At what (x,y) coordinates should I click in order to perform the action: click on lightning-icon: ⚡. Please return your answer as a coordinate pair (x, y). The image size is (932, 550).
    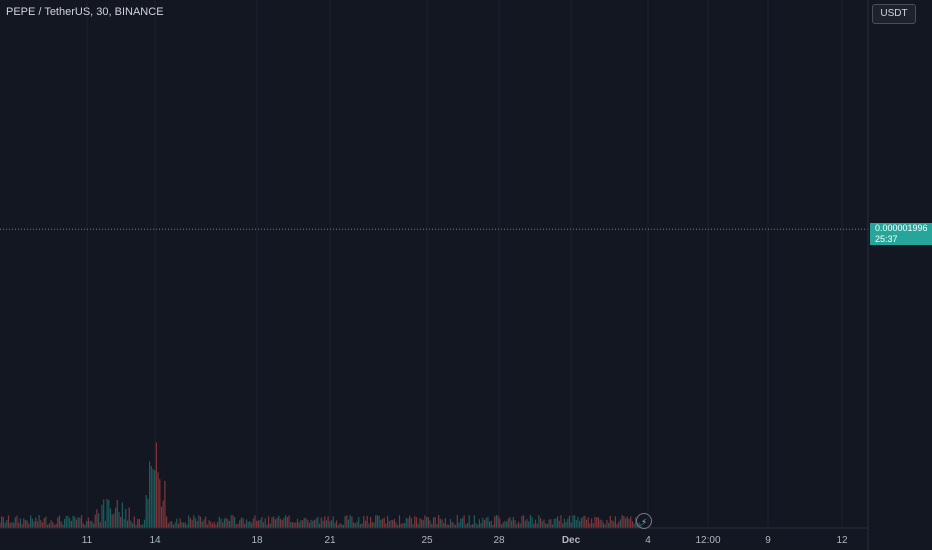
    Looking at the image, I should click on (644, 521).